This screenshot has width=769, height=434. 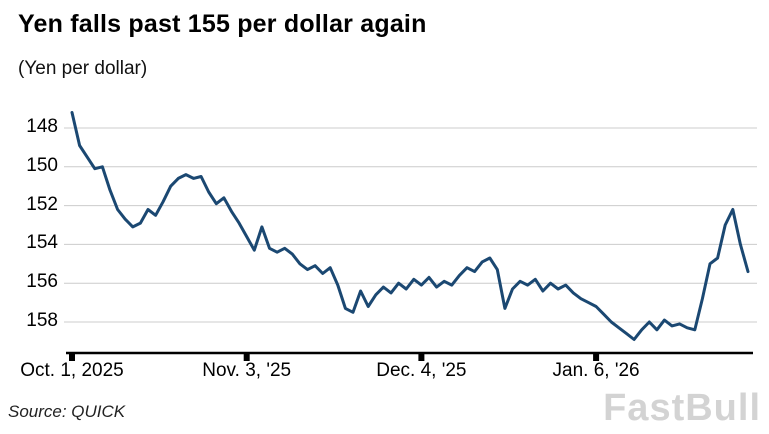 What do you see at coordinates (247, 370) in the screenshot?
I see `x-axis-tick-label: Nov. 3, '25` at bounding box center [247, 370].